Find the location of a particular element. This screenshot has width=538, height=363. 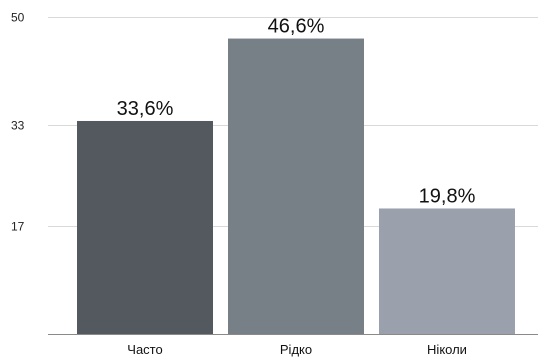

x-category-label: Часто is located at coordinates (144, 349).